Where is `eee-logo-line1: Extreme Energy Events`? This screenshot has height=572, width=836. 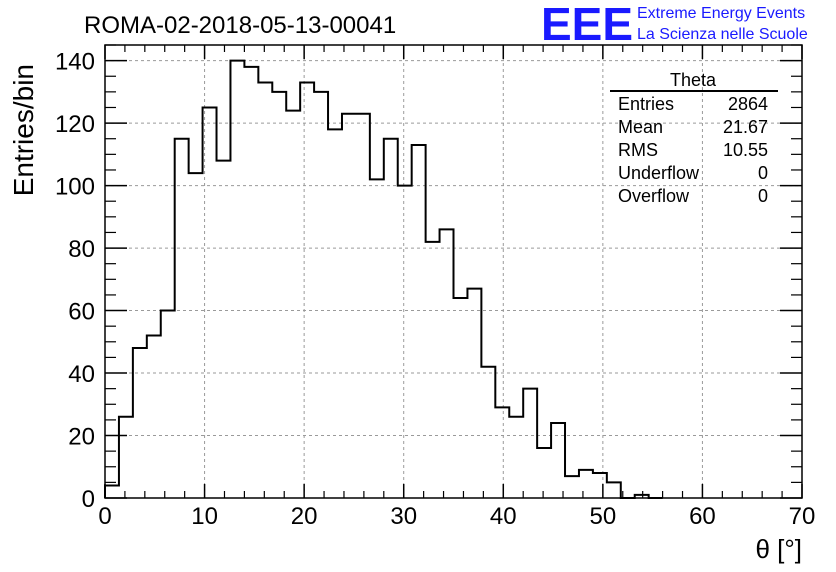 eee-logo-line1: Extreme Energy Events is located at coordinates (721, 13).